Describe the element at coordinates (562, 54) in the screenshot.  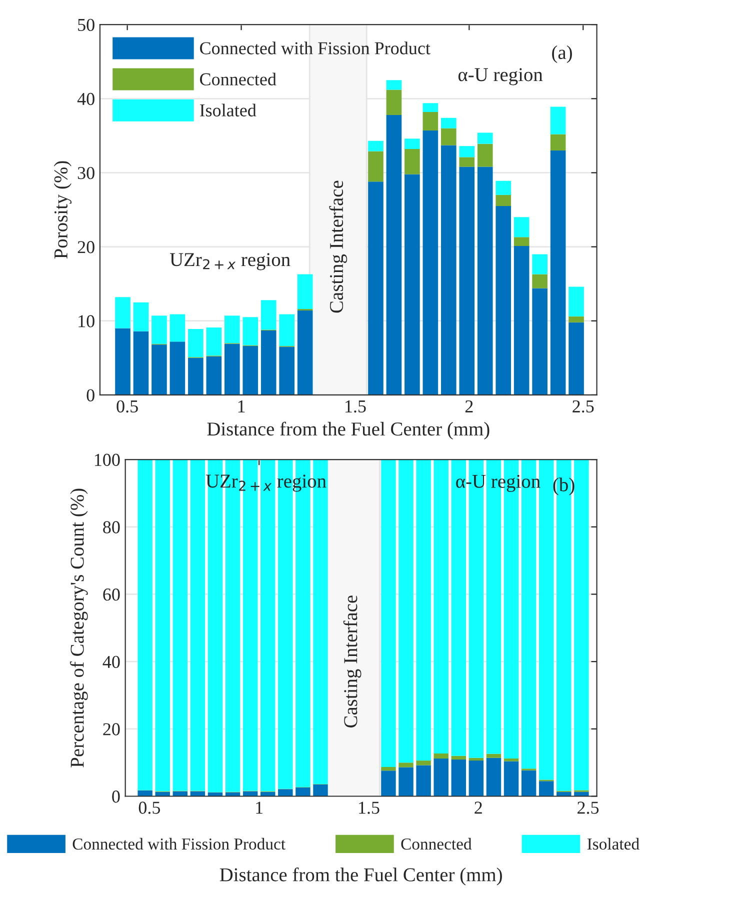
I see `annotation: (a)` at that location.